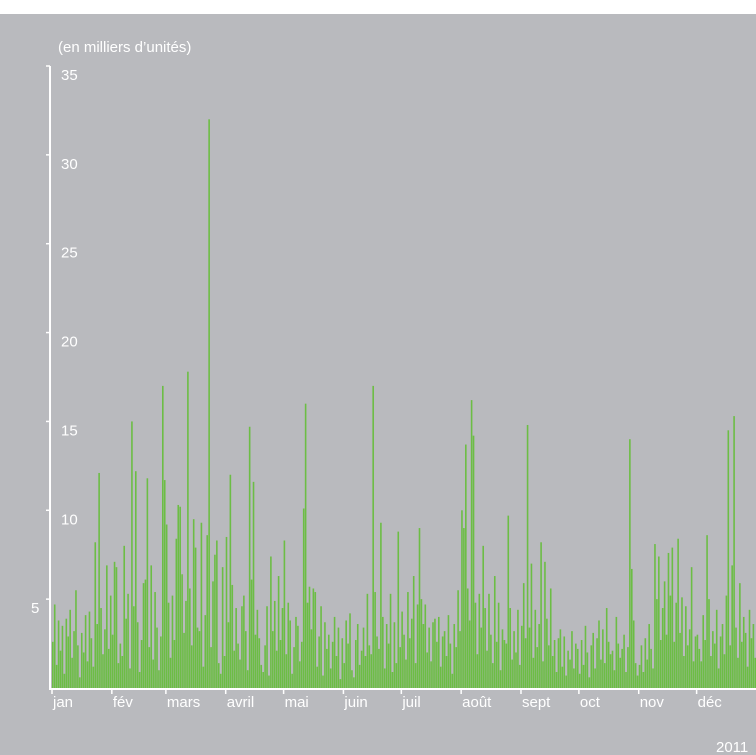  What do you see at coordinates (590, 702) in the screenshot?
I see `x-tick-label: oct` at bounding box center [590, 702].